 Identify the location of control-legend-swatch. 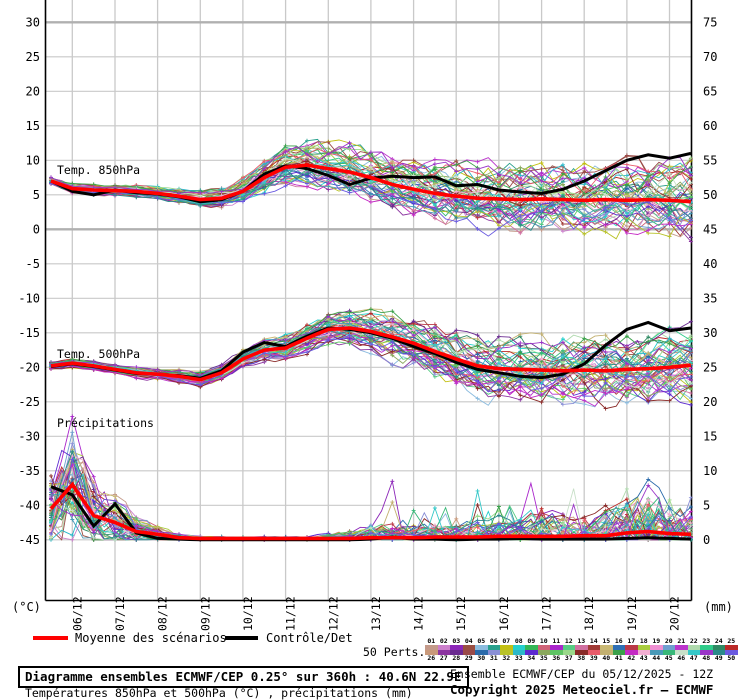
(241, 638).